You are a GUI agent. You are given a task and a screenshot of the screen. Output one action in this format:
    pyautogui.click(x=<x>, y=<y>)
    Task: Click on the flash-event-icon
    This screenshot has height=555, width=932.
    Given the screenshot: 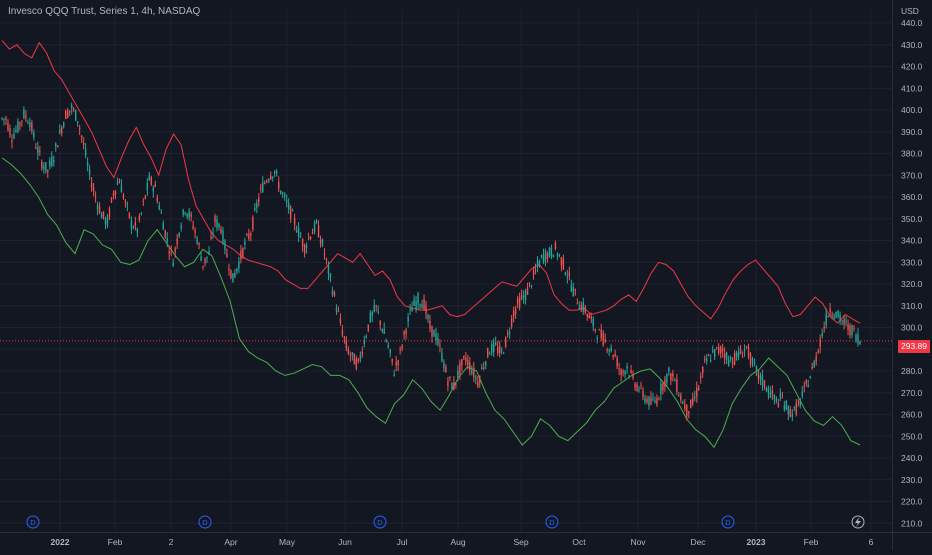 What is the action you would take?
    pyautogui.click(x=858, y=522)
    